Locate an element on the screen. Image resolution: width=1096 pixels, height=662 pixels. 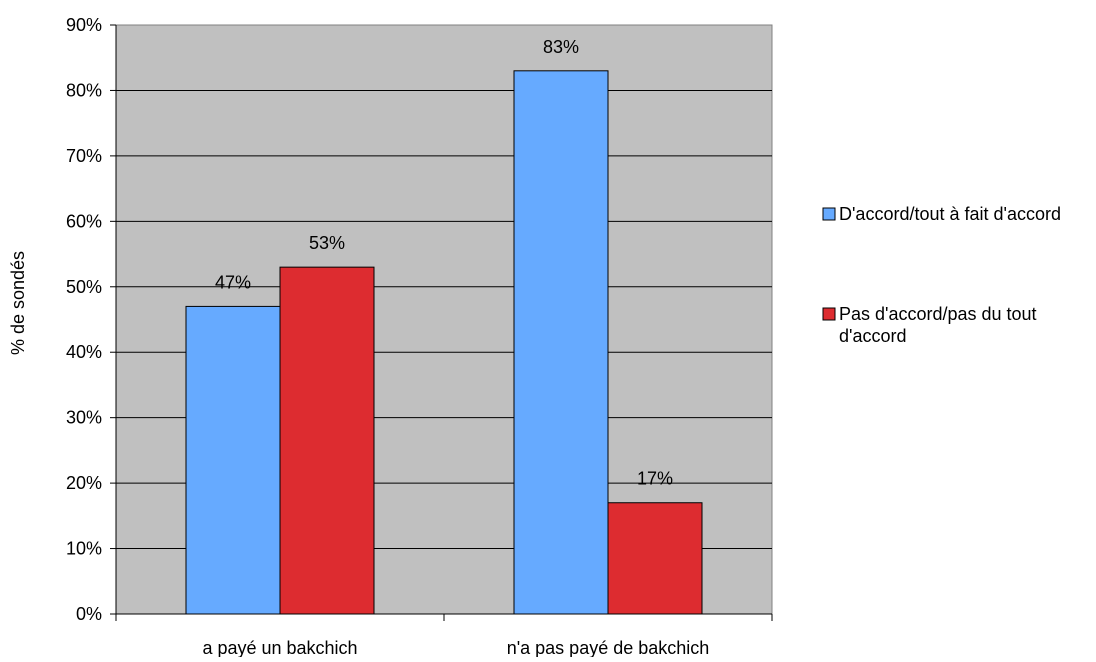
legend-label: Pas d'accord/pas du tout d'accord is located at coordinates (938, 325).